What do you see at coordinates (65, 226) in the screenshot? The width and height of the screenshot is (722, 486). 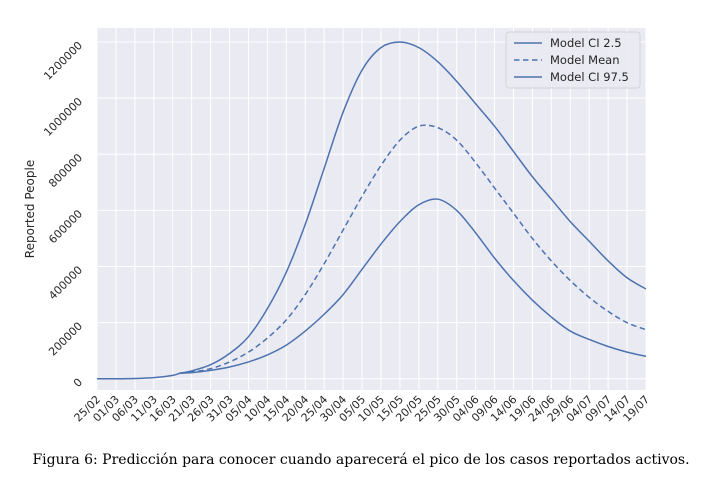 I see `y-tick-label: 600000` at bounding box center [65, 226].